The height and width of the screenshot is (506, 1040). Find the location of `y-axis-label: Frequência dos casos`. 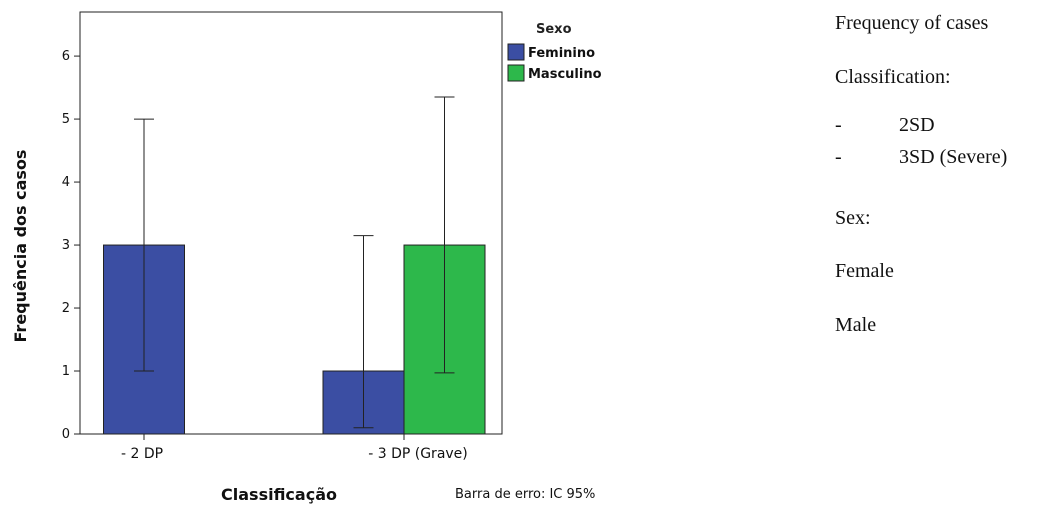

y-axis-label: Frequência dos casos is located at coordinates (20, 246).